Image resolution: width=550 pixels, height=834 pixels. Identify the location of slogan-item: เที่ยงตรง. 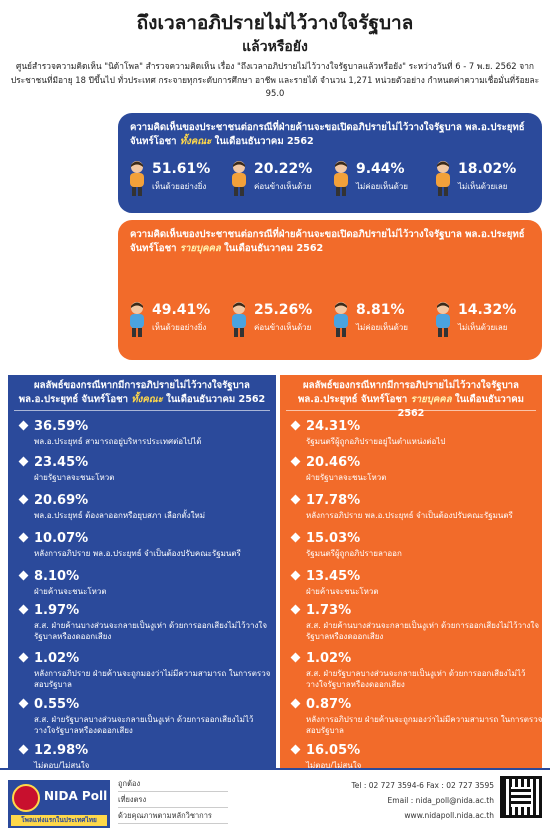
(173, 800).